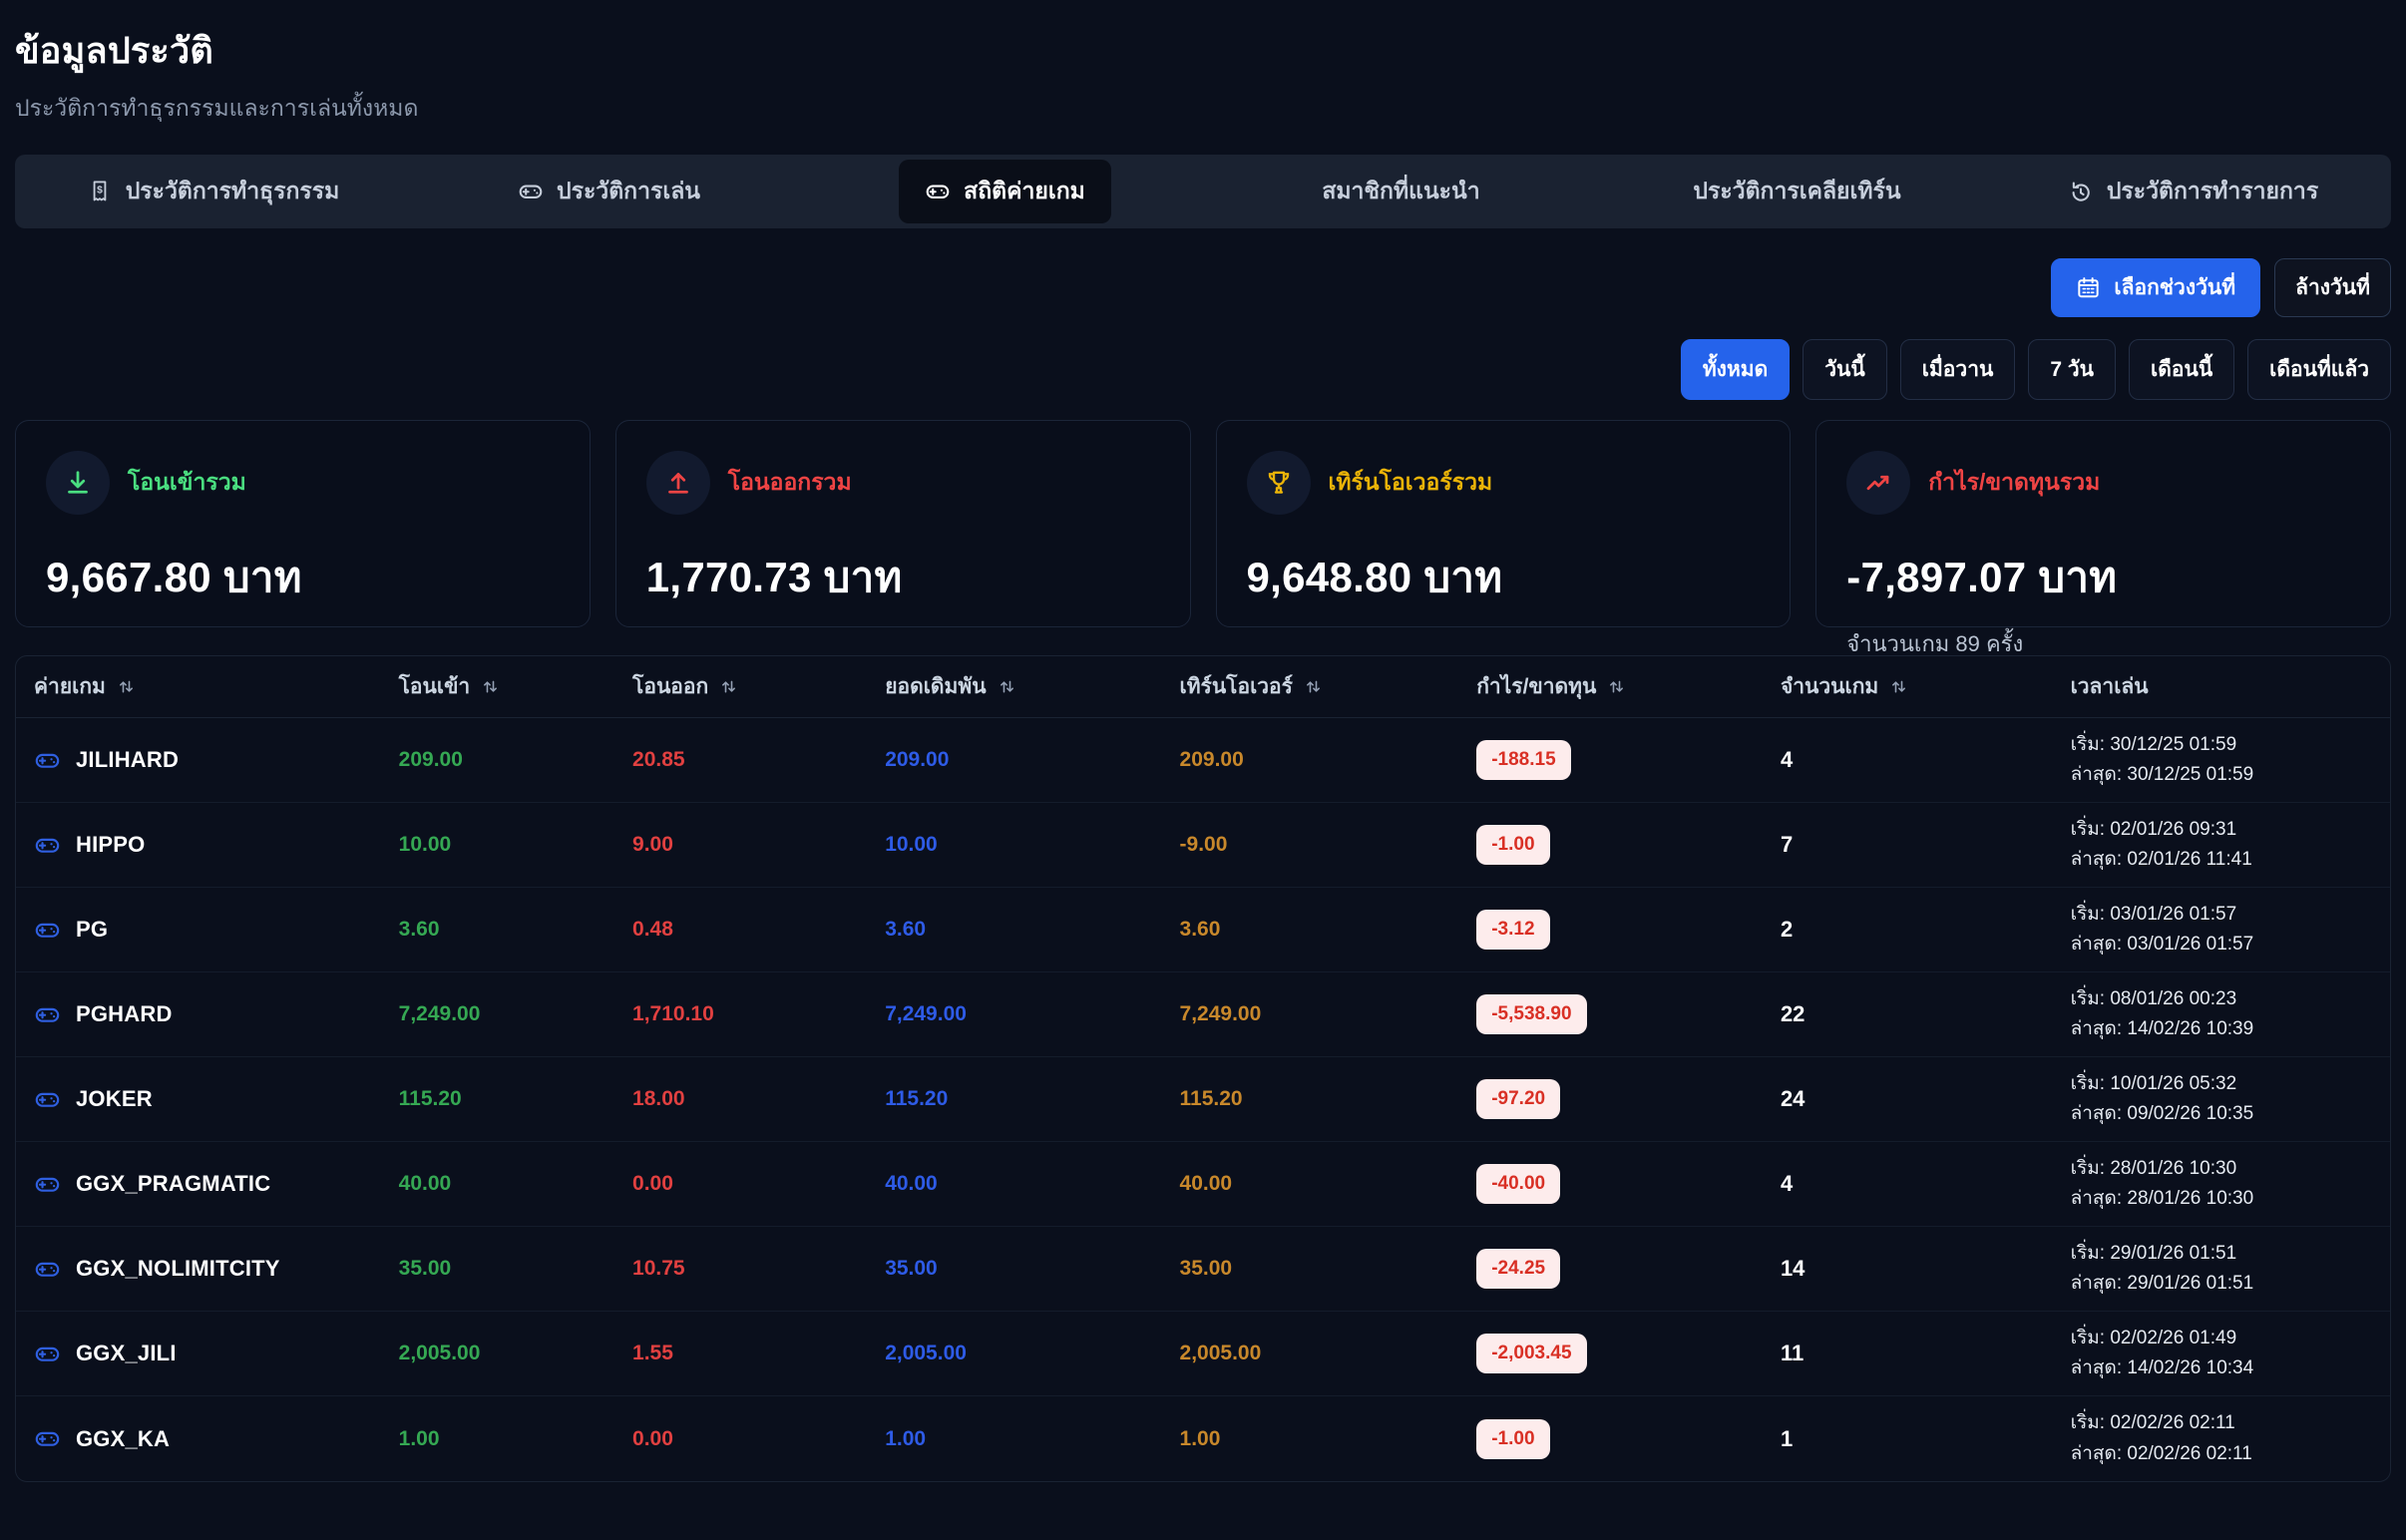  Describe the element at coordinates (2193, 191) in the screenshot. I see `tab-activity-history: ประวัติการทำรายการ` at that location.